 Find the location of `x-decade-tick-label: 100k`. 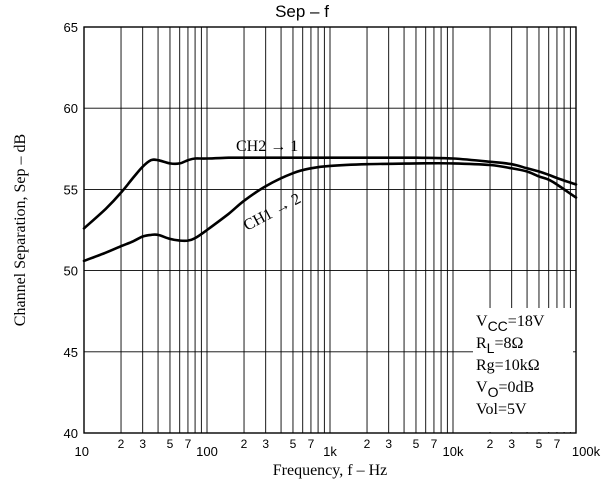

x-decade-tick-label: 100k is located at coordinates (586, 451).